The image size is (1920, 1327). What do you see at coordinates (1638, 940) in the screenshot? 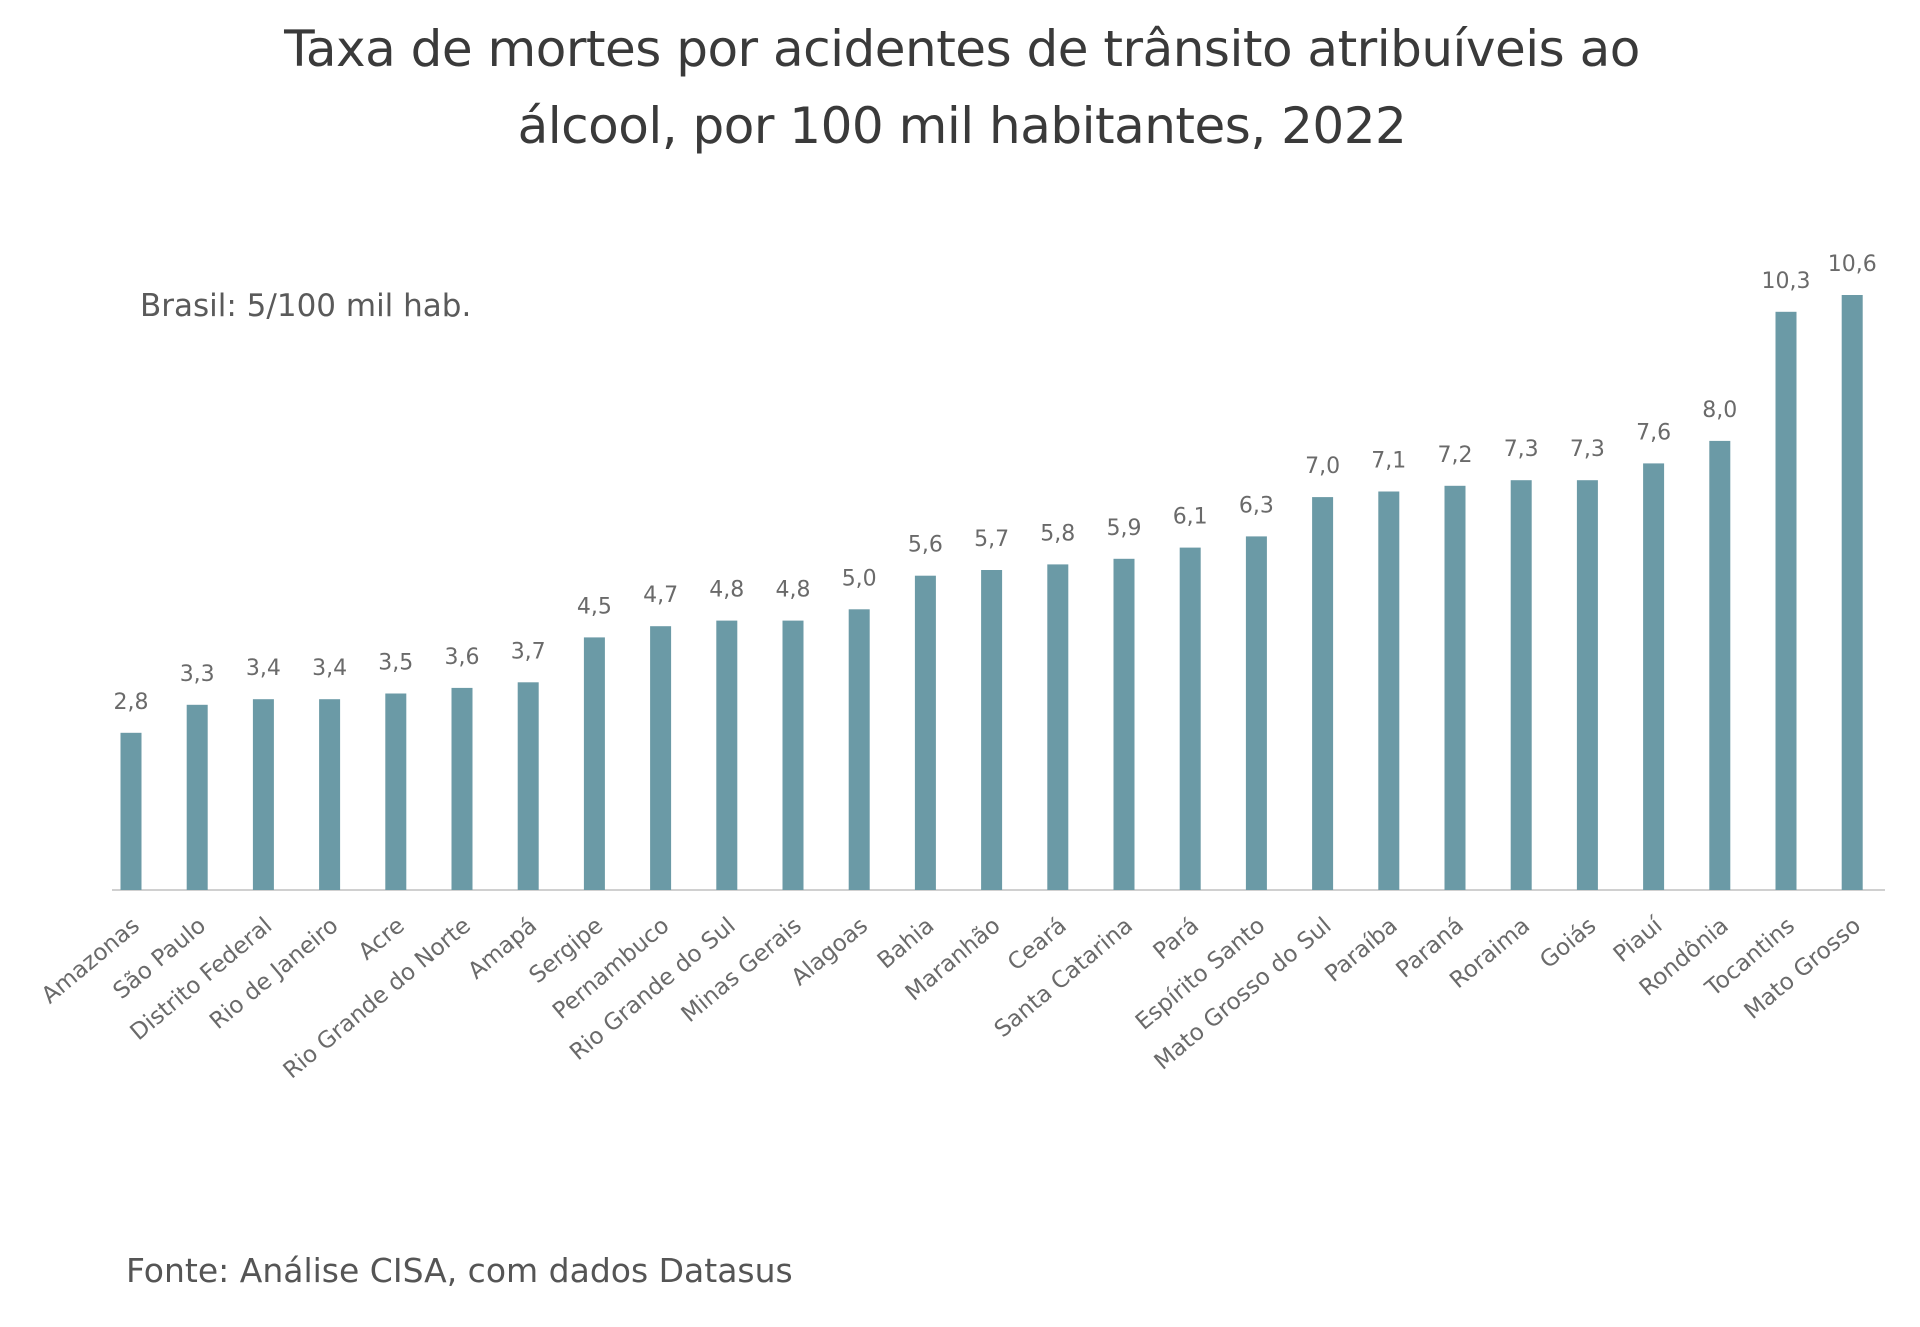
I see `category-label-23: Piauí` at bounding box center [1638, 940].